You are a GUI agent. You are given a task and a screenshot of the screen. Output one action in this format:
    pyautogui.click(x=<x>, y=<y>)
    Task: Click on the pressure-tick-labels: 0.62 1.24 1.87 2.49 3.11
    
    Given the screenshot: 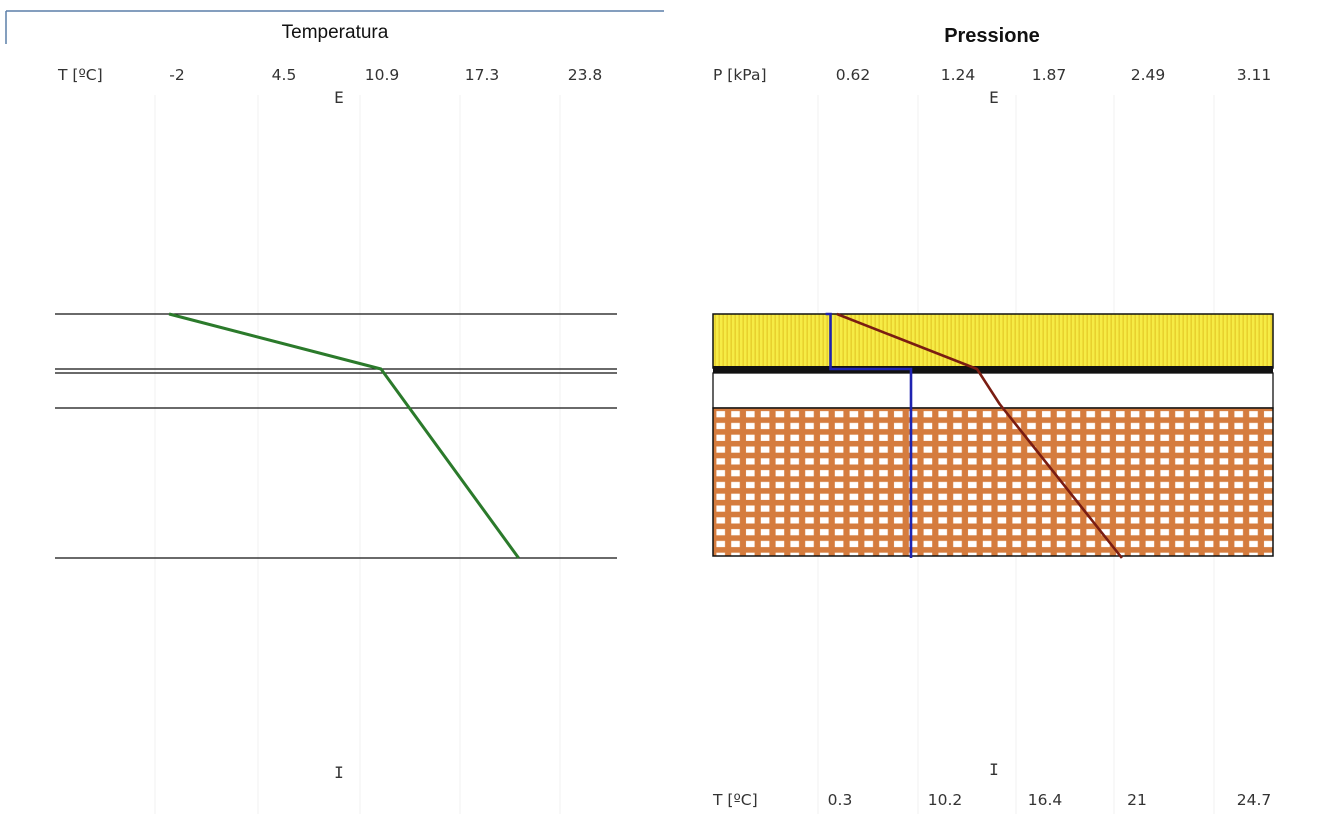 What is the action you would take?
    pyautogui.click(x=1054, y=75)
    